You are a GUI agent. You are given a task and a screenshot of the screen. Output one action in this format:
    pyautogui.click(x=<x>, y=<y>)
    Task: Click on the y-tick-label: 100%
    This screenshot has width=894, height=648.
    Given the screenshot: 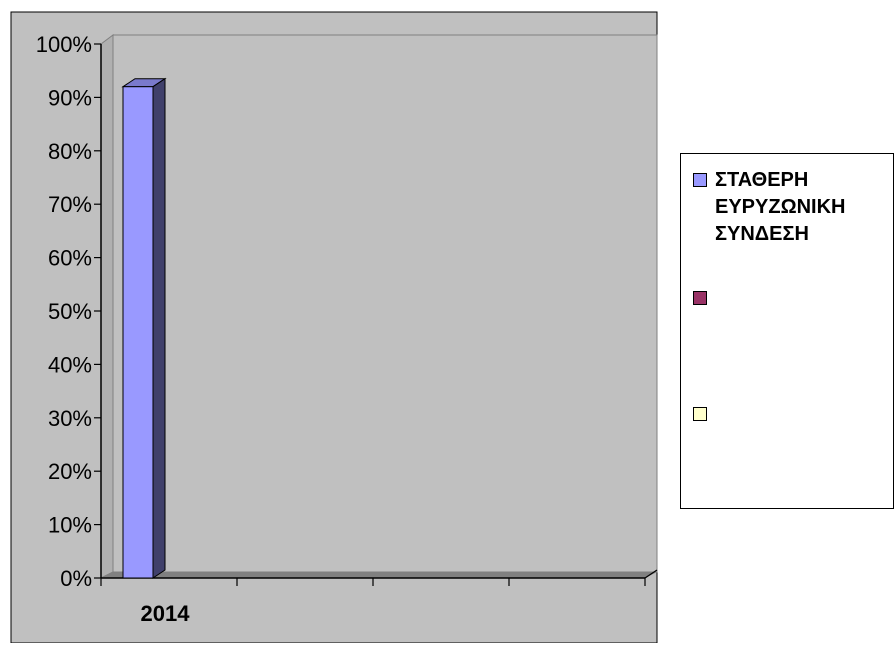 What is the action you would take?
    pyautogui.click(x=64, y=44)
    